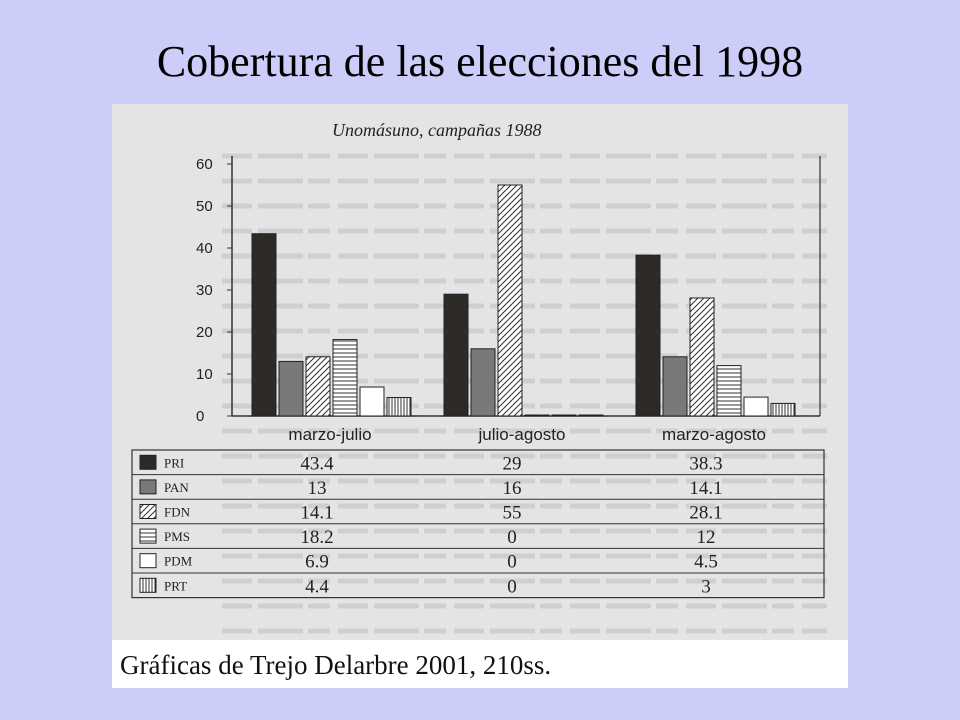  What do you see at coordinates (316, 537) in the screenshot?
I see `table-cell-value: 18.2` at bounding box center [316, 537].